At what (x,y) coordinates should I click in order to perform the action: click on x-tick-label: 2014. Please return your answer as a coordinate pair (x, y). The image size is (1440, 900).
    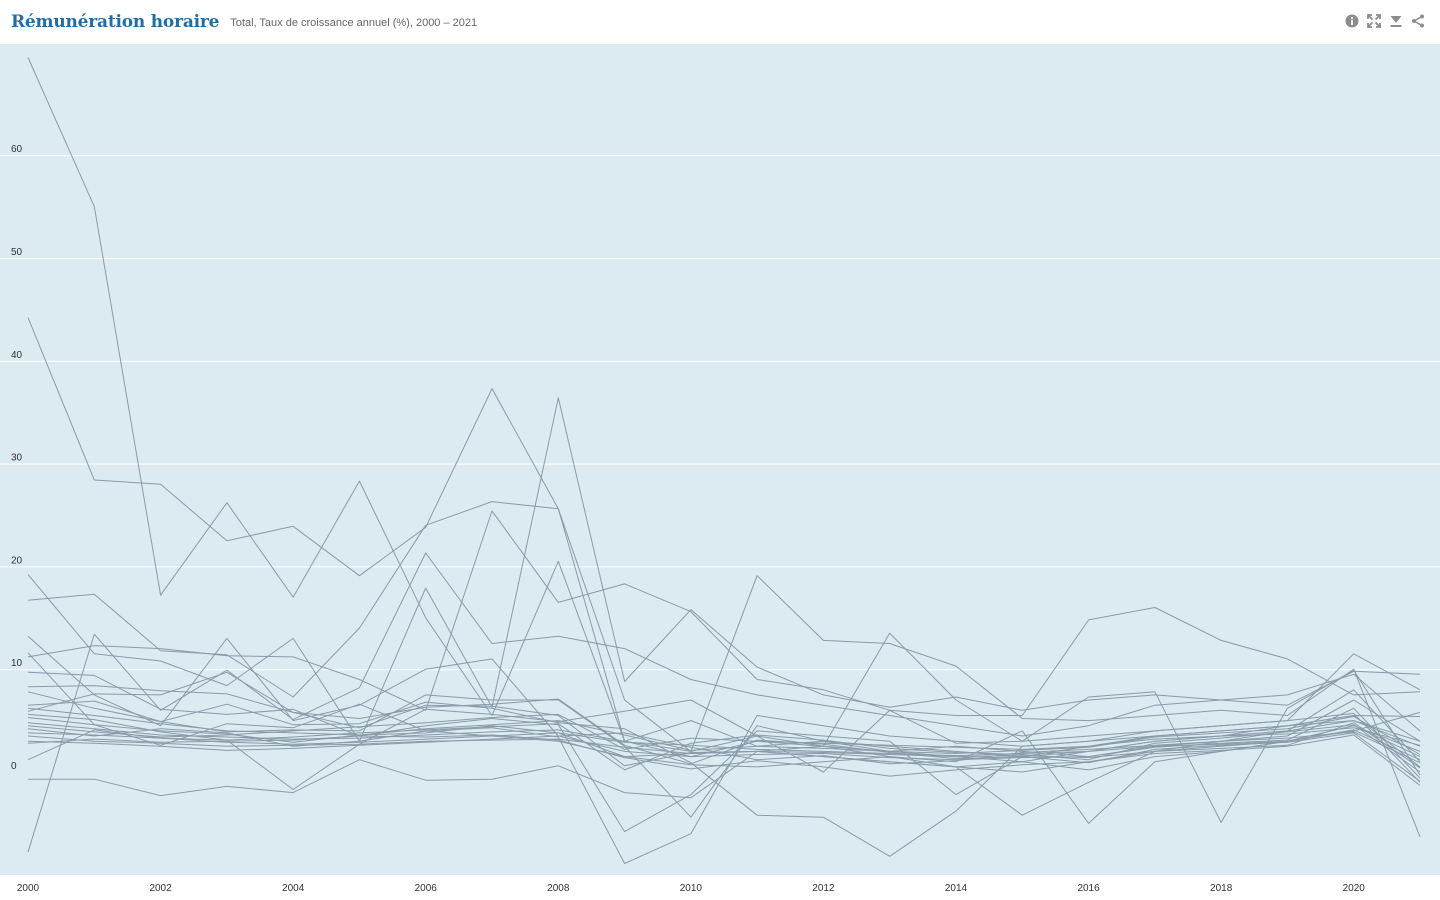
    Looking at the image, I should click on (956, 888).